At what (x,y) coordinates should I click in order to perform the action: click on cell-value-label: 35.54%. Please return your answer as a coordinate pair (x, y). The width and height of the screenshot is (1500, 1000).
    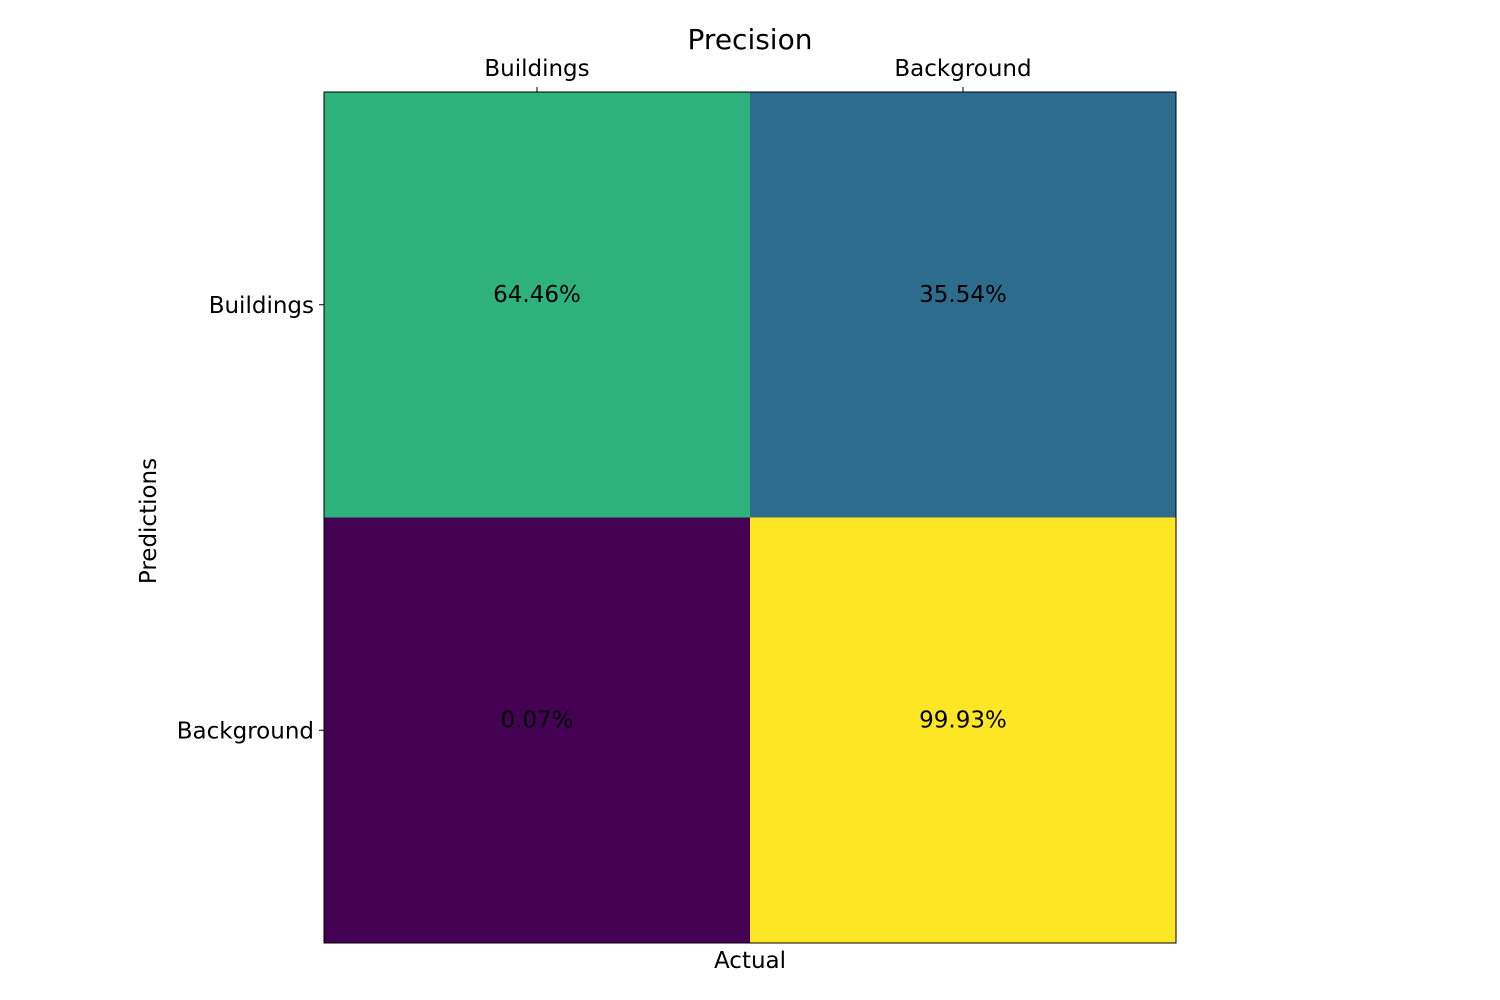
    Looking at the image, I should click on (963, 295).